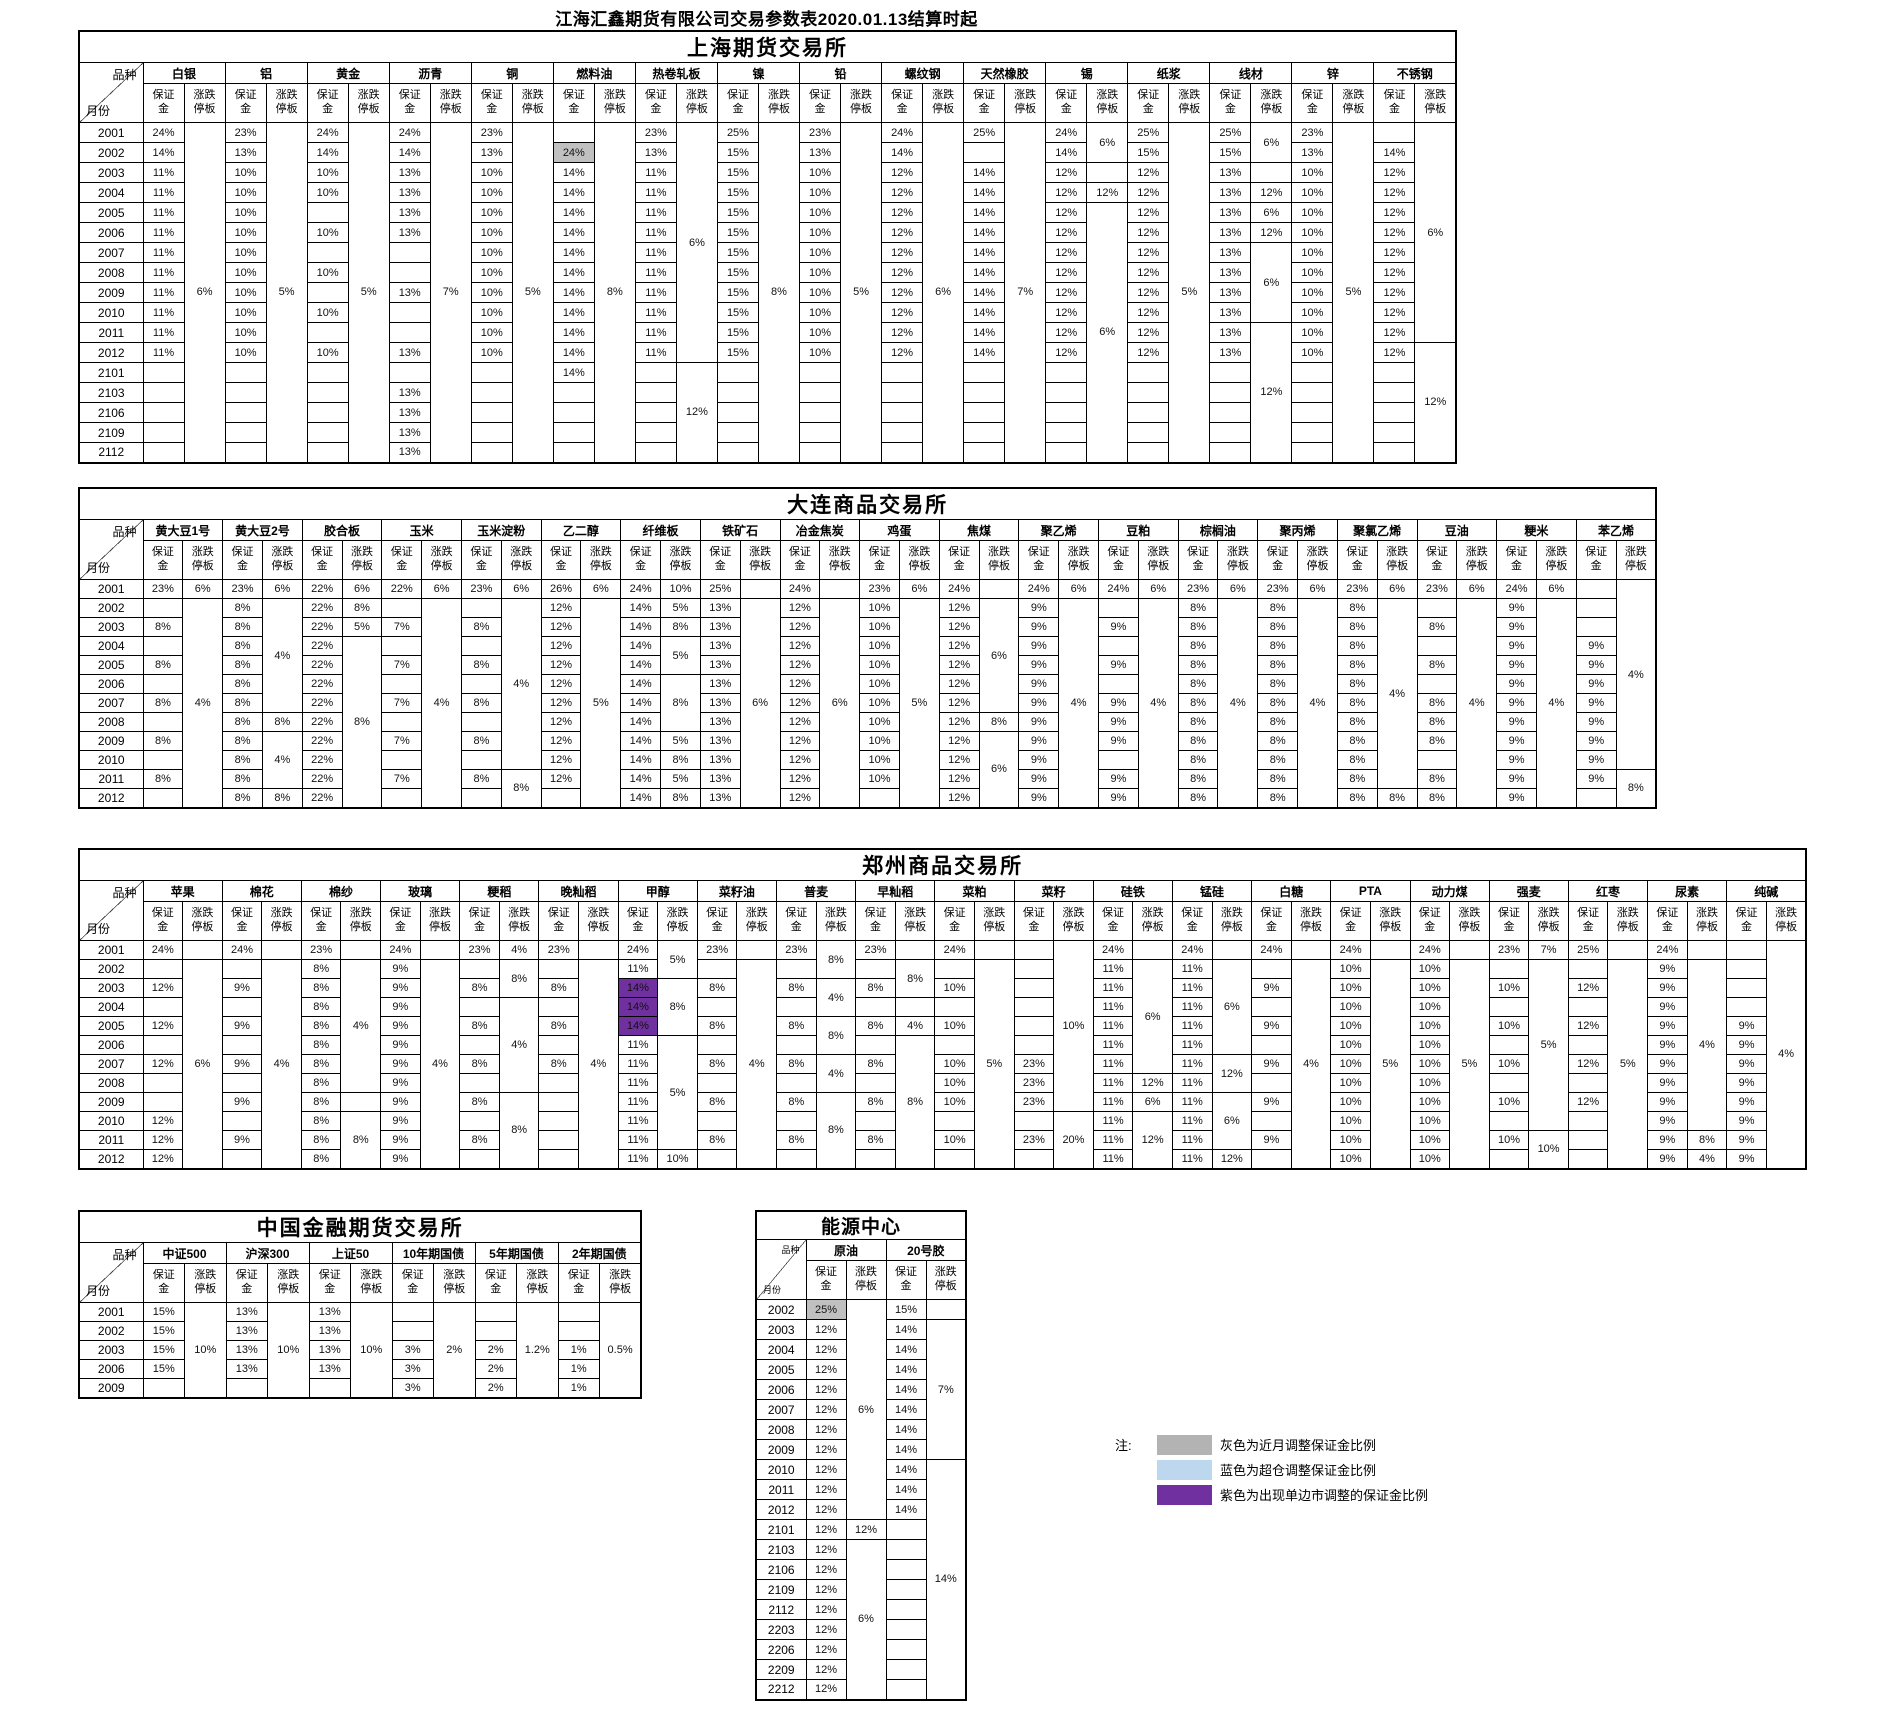 Image resolution: width=1882 pixels, height=1725 pixels. Describe the element at coordinates (767, 46) in the screenshot. I see `exchange-title: 上海期货交易所` at that location.